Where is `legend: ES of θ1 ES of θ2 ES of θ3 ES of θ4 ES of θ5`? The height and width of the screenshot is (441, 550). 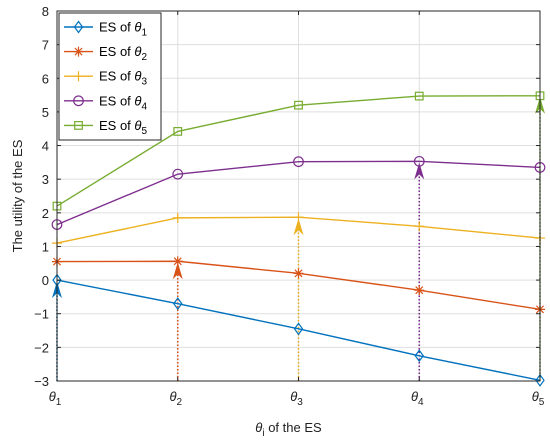
legend: ES of θ1 ES of θ2 ES of θ3 ES of θ4 ES of θ5 is located at coordinates (110, 76).